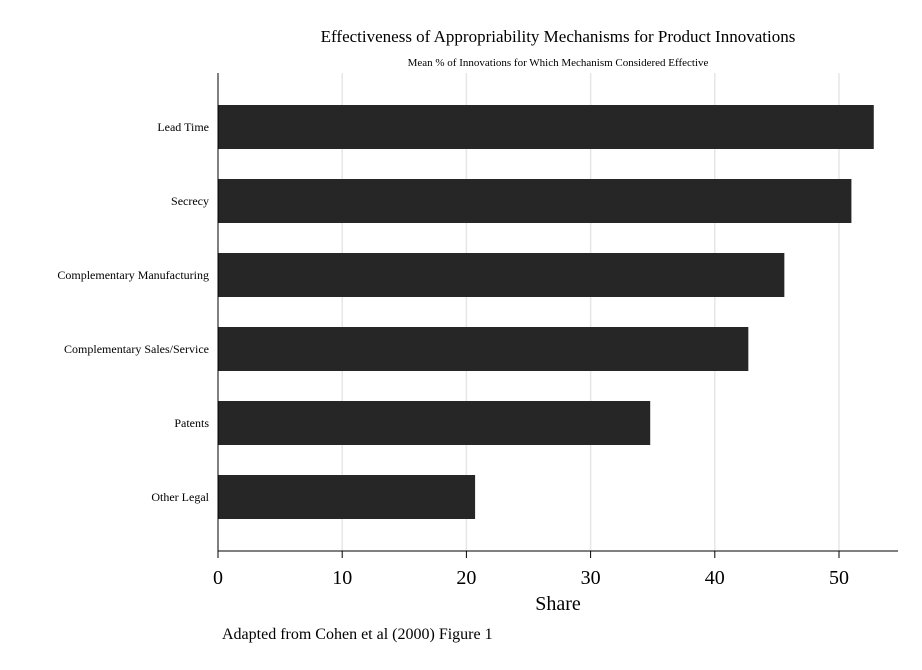 This screenshot has height=670, width=922. What do you see at coordinates (466, 578) in the screenshot?
I see `x-tick-label-20: 20` at bounding box center [466, 578].